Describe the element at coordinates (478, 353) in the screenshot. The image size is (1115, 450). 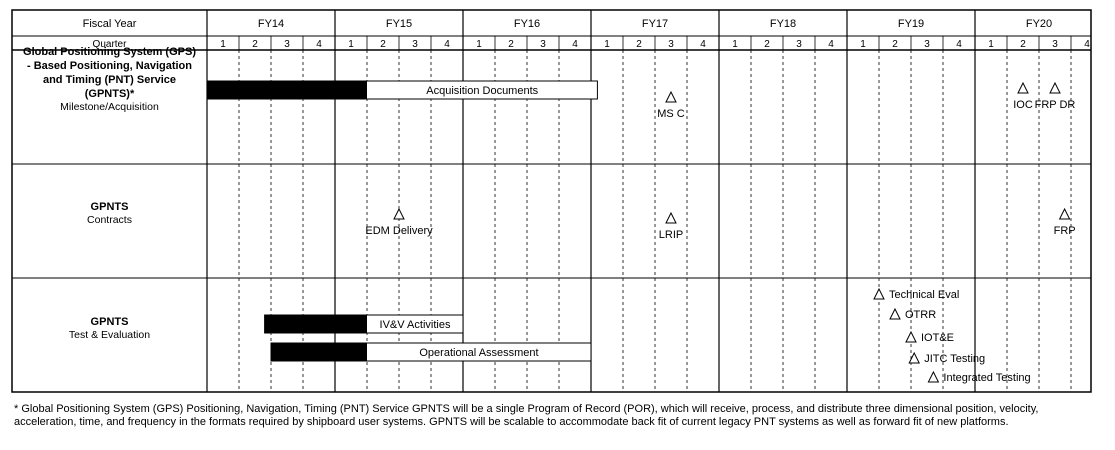
I see `bar-label: Operational Assessment` at that location.